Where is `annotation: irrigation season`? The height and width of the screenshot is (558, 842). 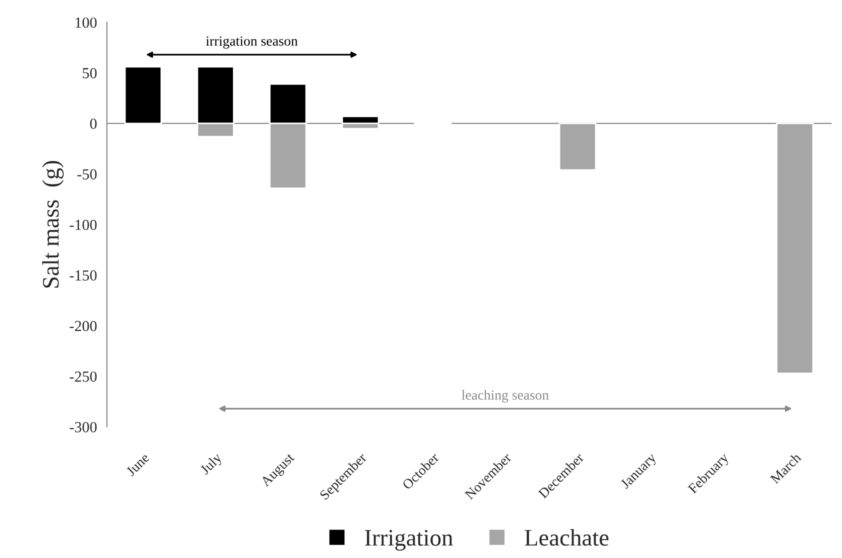 annotation: irrigation season is located at coordinates (252, 42).